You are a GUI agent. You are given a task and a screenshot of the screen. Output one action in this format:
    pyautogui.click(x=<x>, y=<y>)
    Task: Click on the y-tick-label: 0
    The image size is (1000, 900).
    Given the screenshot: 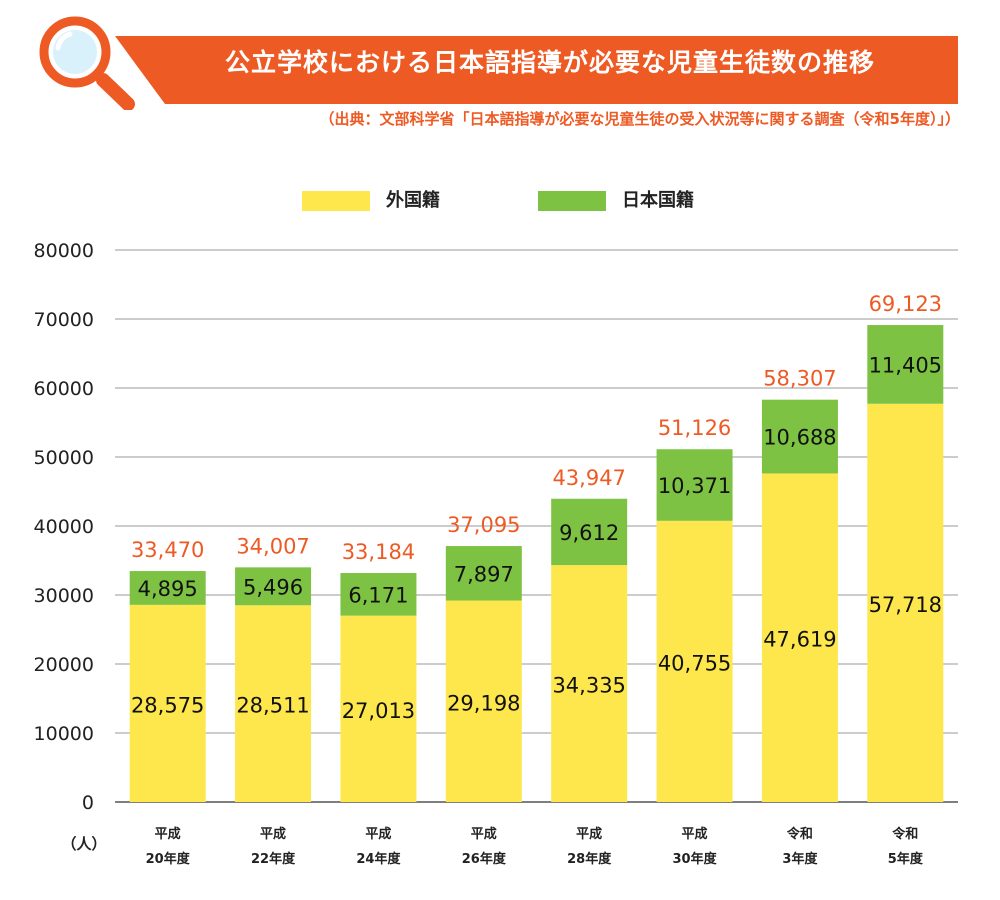 What is the action you would take?
    pyautogui.click(x=88, y=803)
    